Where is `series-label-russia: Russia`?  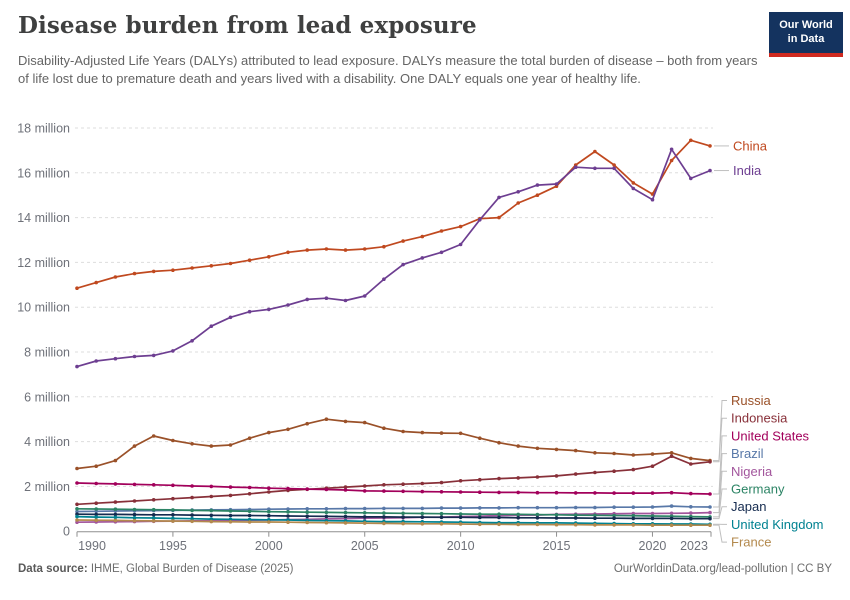
series-label-russia: Russia is located at coordinates (751, 400).